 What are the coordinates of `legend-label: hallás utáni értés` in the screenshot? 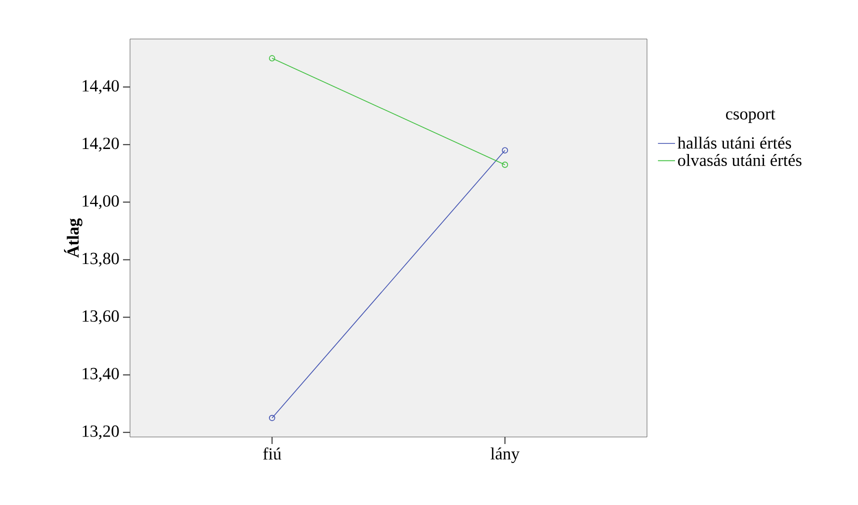 It's located at (735, 142).